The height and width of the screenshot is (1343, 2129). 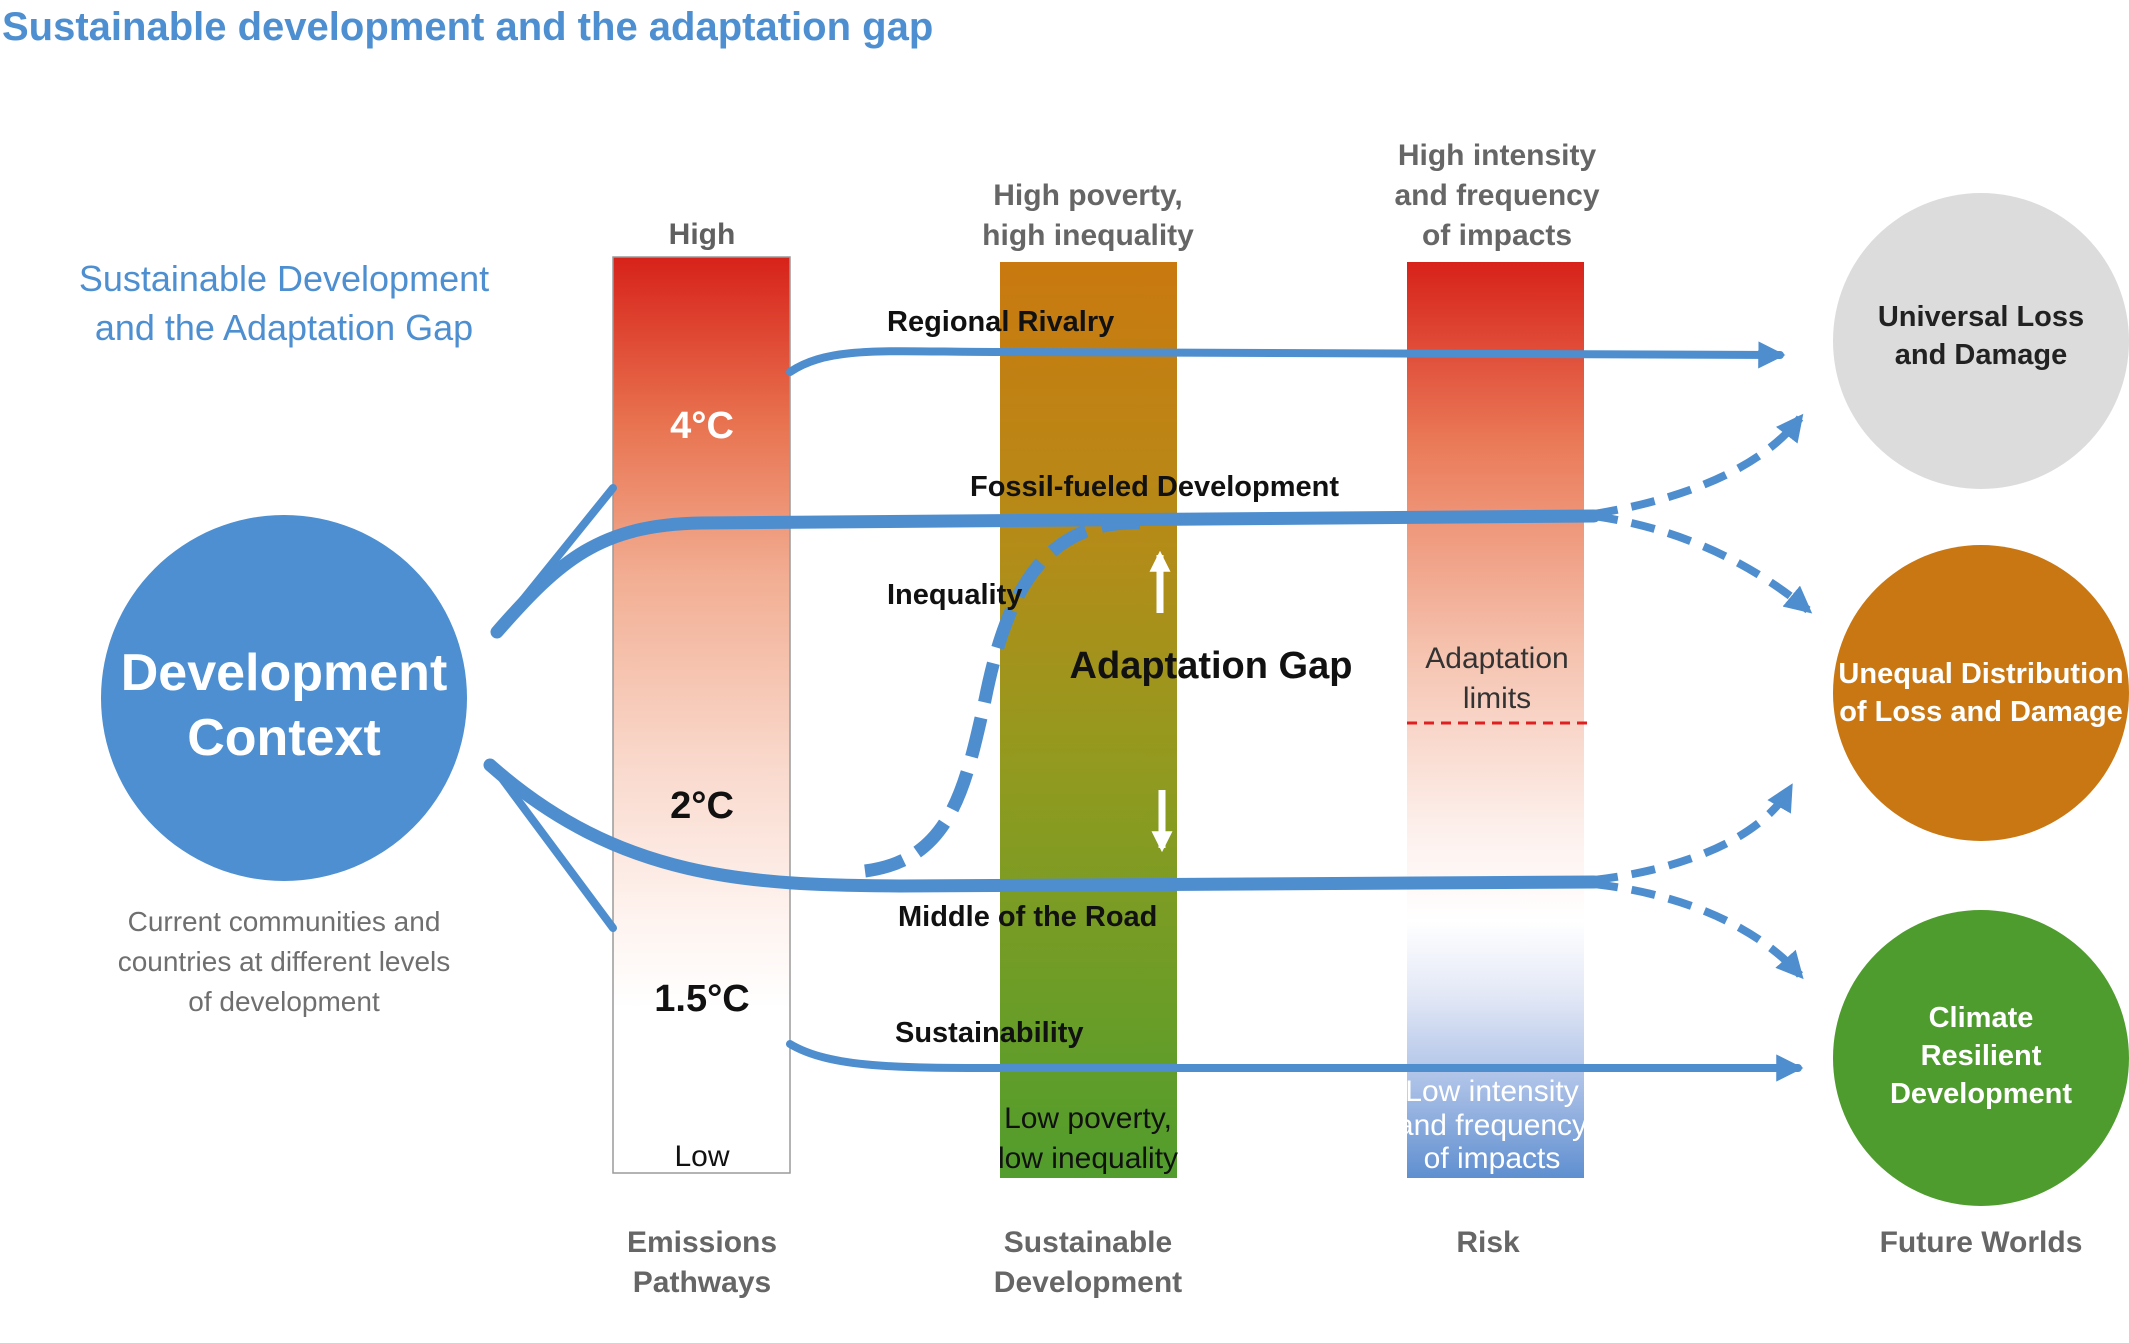 I want to click on universal-loss-circle, so click(x=1981, y=341).